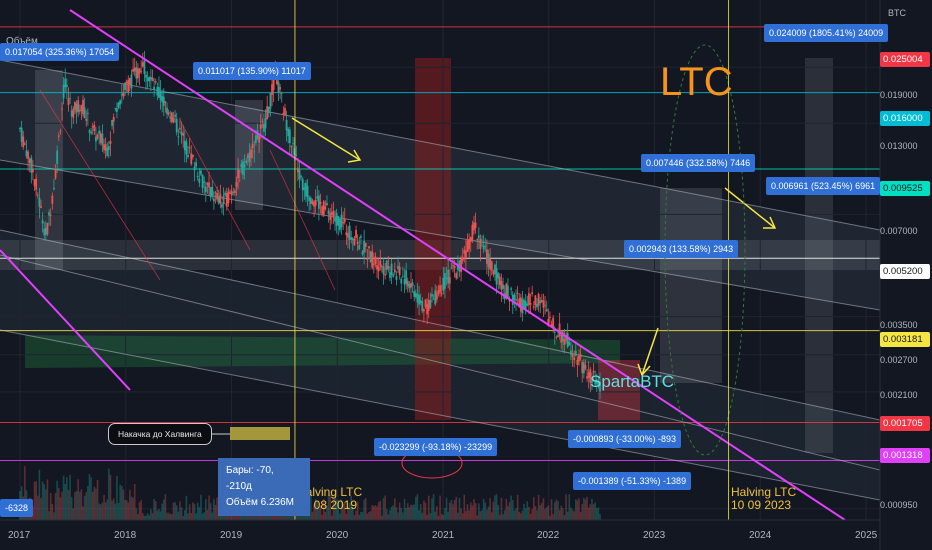 The width and height of the screenshot is (932, 550). What do you see at coordinates (250, 478) in the screenshot?
I see `bars-stat: Бары: -70, -210д` at bounding box center [250, 478].